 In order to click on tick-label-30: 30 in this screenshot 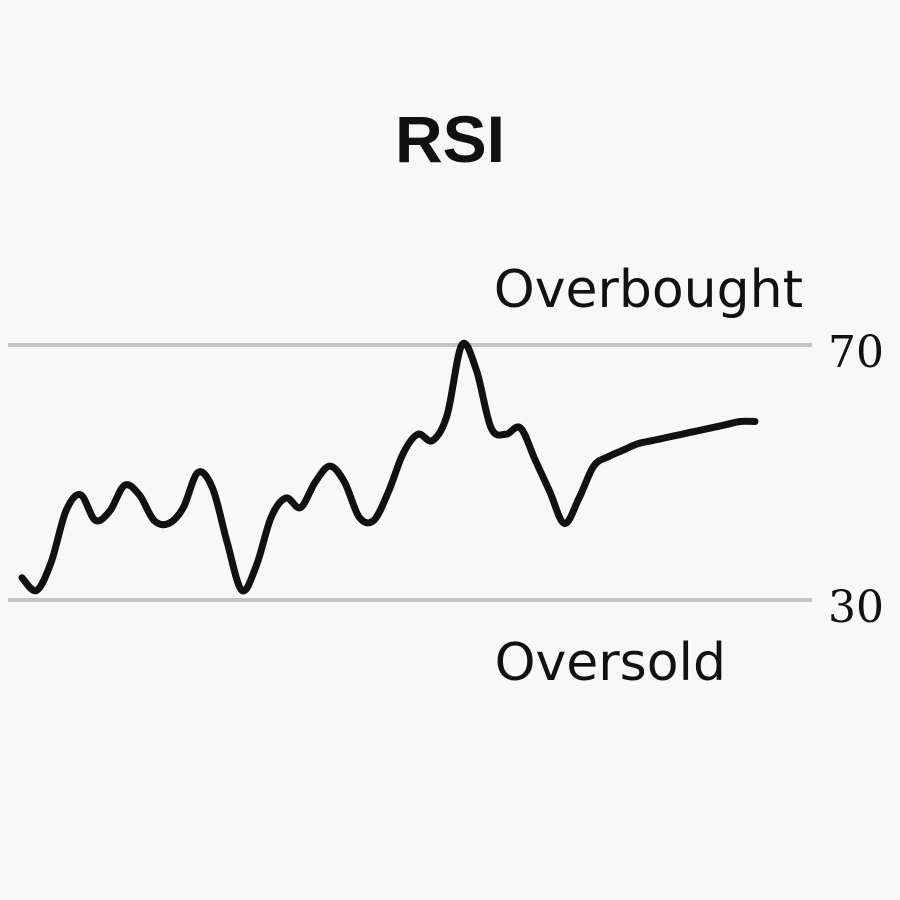, I will do `click(856, 607)`.